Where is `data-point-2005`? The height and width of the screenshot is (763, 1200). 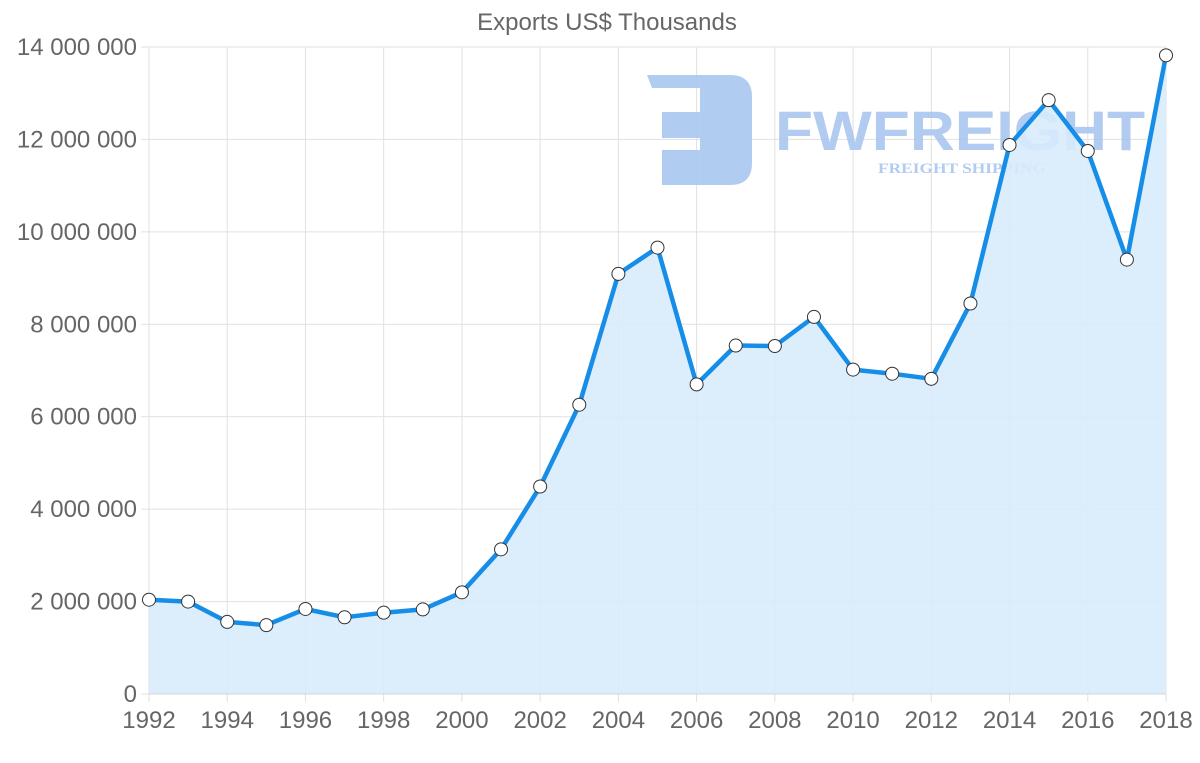 data-point-2005 is located at coordinates (657, 247).